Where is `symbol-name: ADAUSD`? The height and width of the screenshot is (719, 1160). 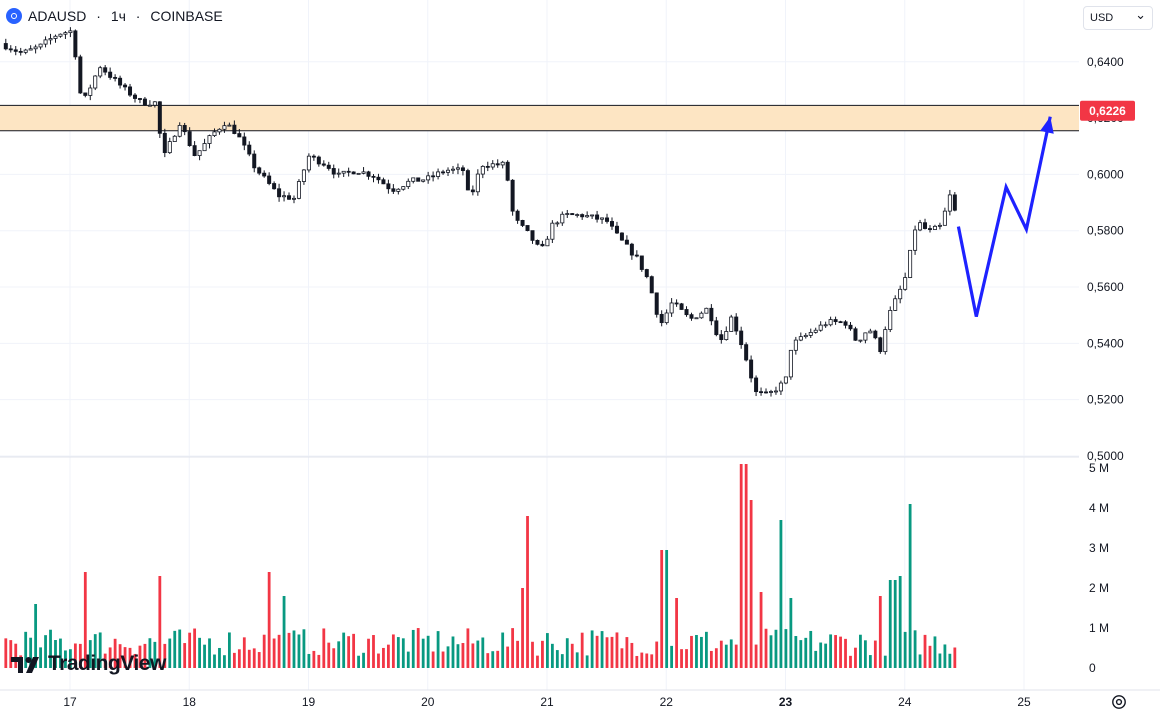 symbol-name: ADAUSD is located at coordinates (57, 16).